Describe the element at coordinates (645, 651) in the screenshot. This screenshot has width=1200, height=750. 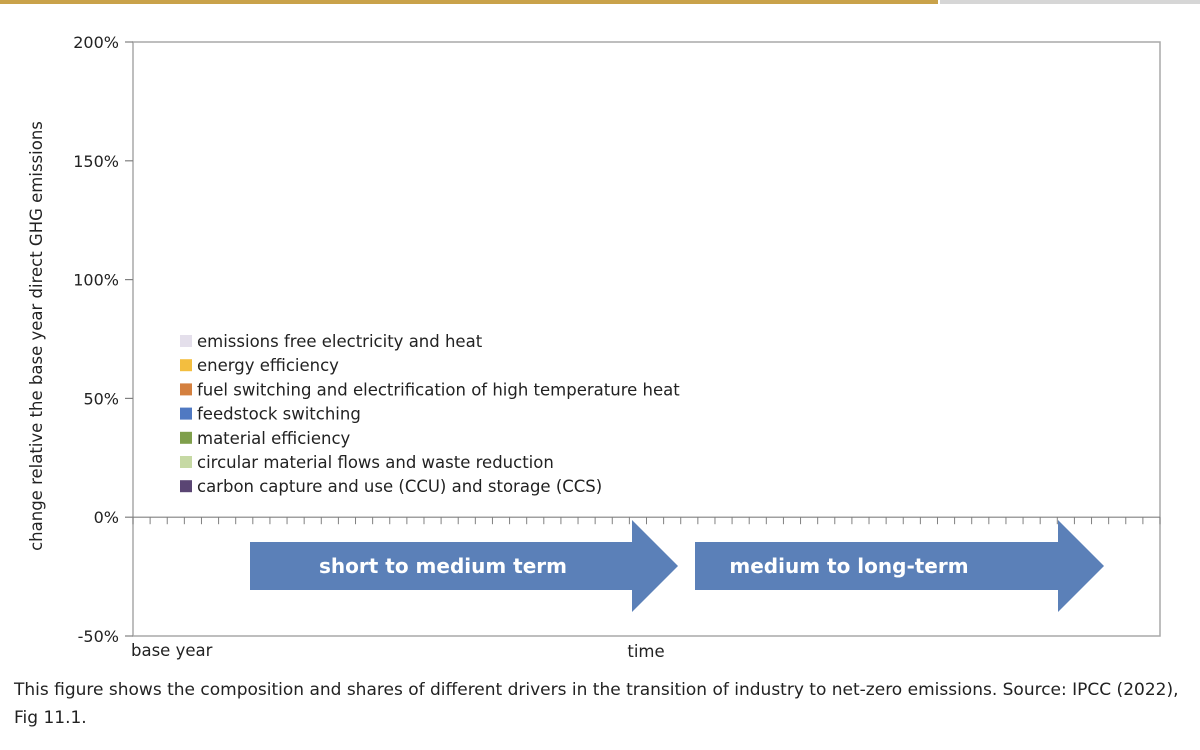
I see `x-axis-title: time` at that location.